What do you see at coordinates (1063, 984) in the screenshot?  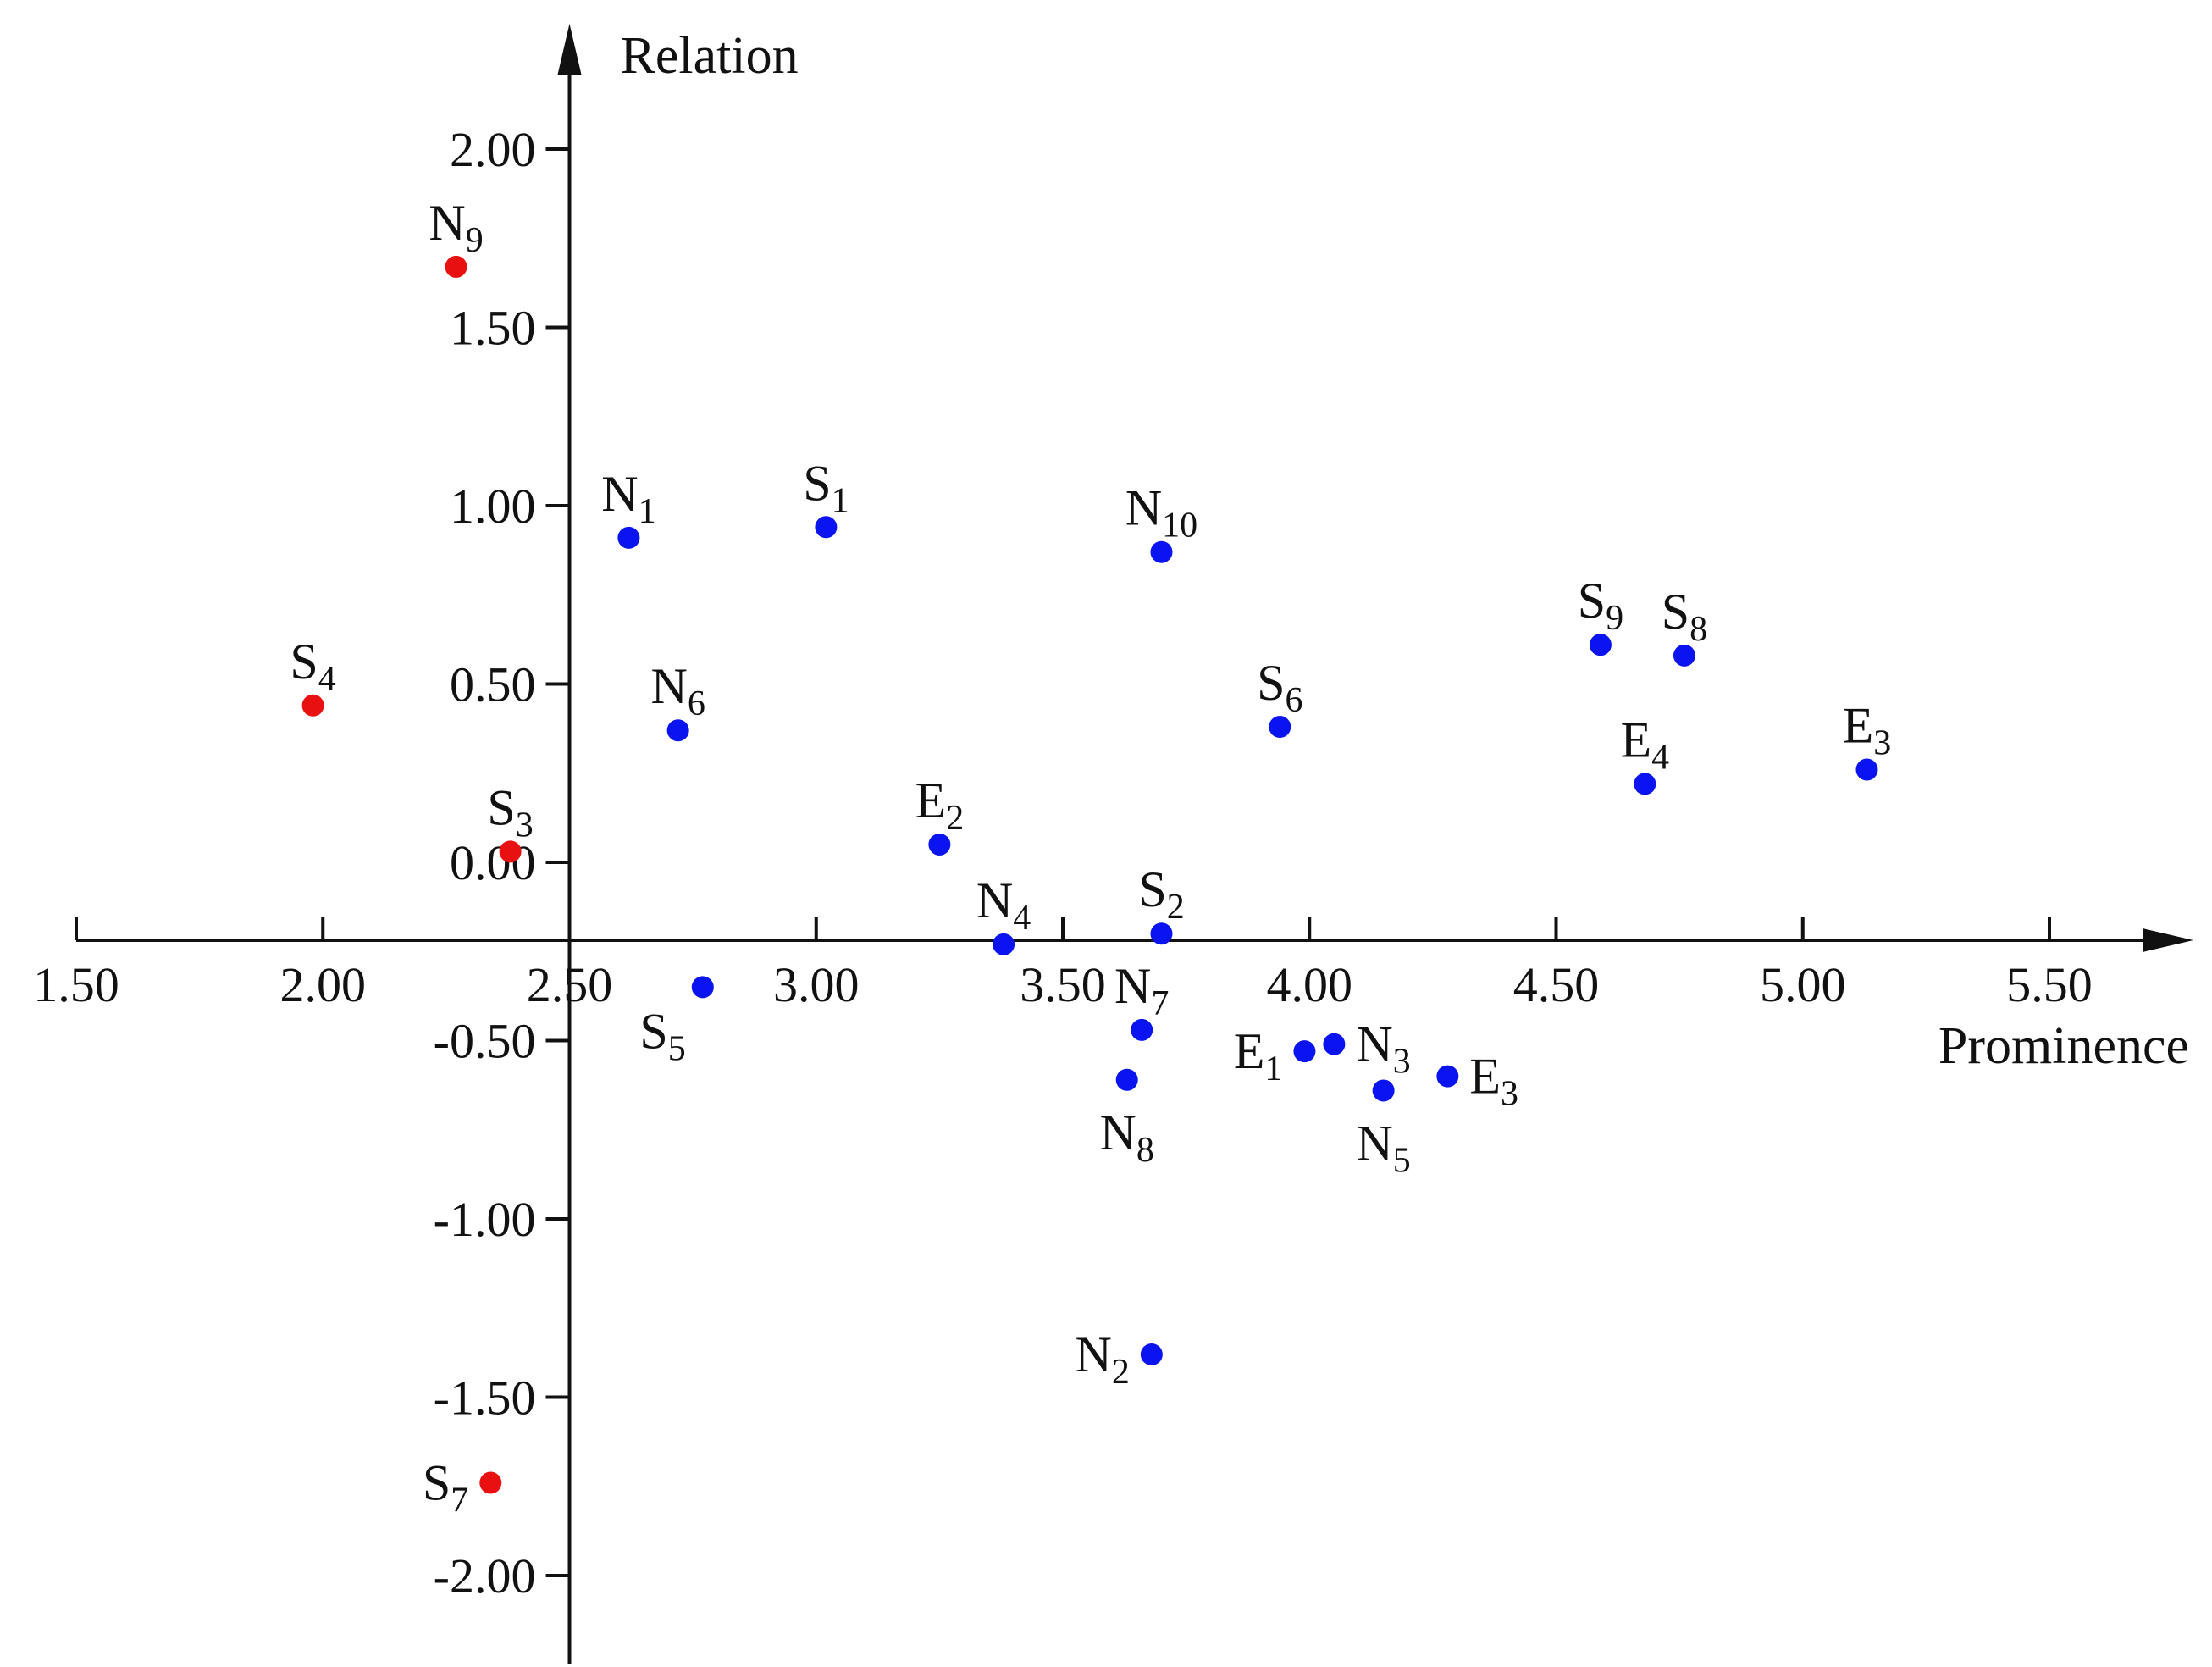 I see `x-tick-label: 3.50` at bounding box center [1063, 984].